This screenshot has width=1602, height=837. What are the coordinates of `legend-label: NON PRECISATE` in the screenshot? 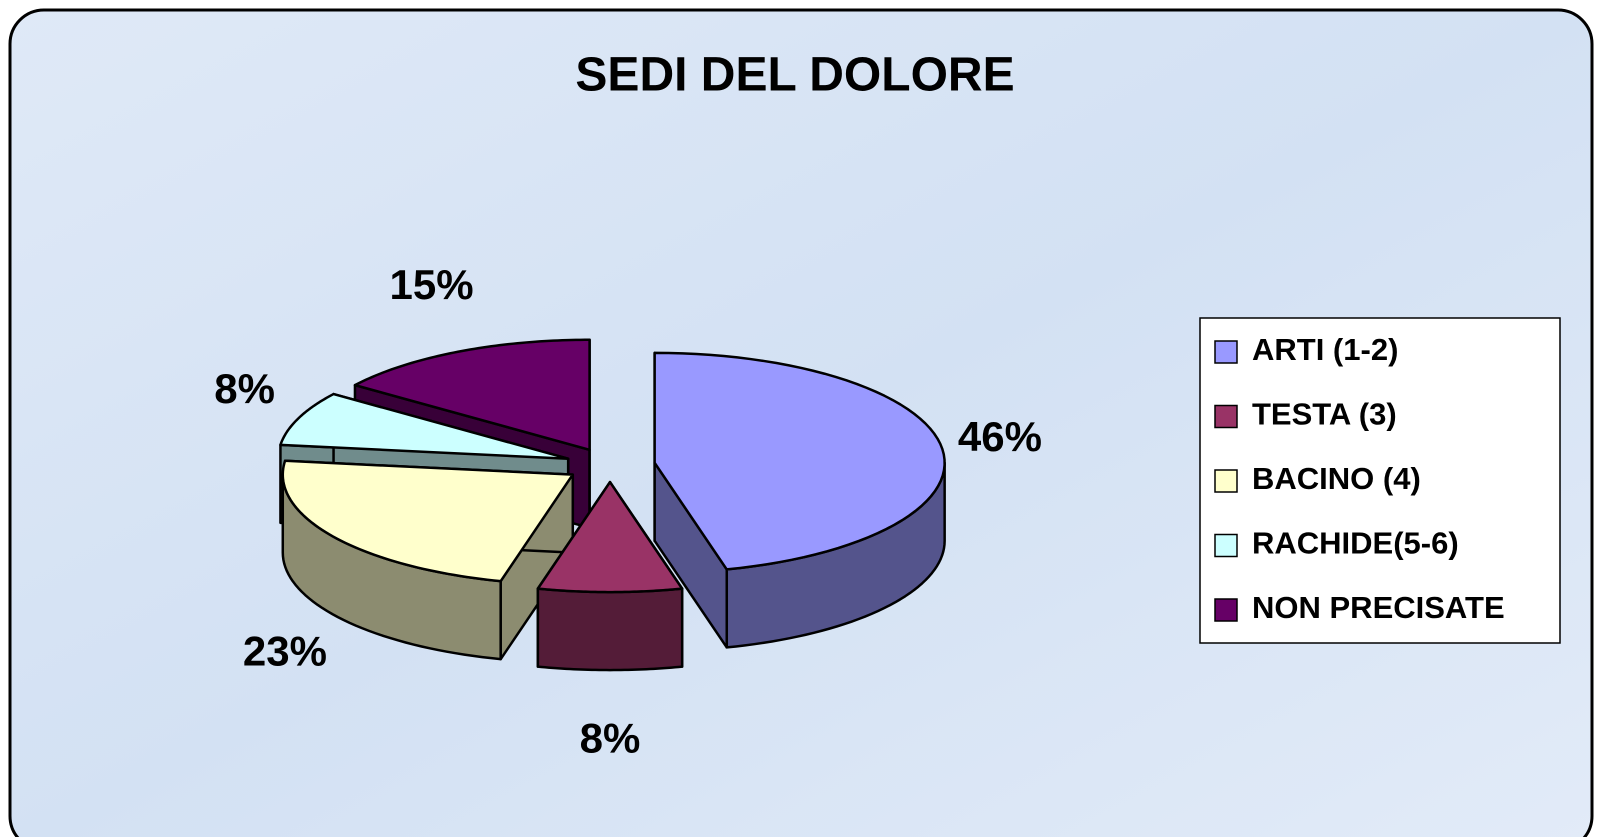 It's located at (1378, 607).